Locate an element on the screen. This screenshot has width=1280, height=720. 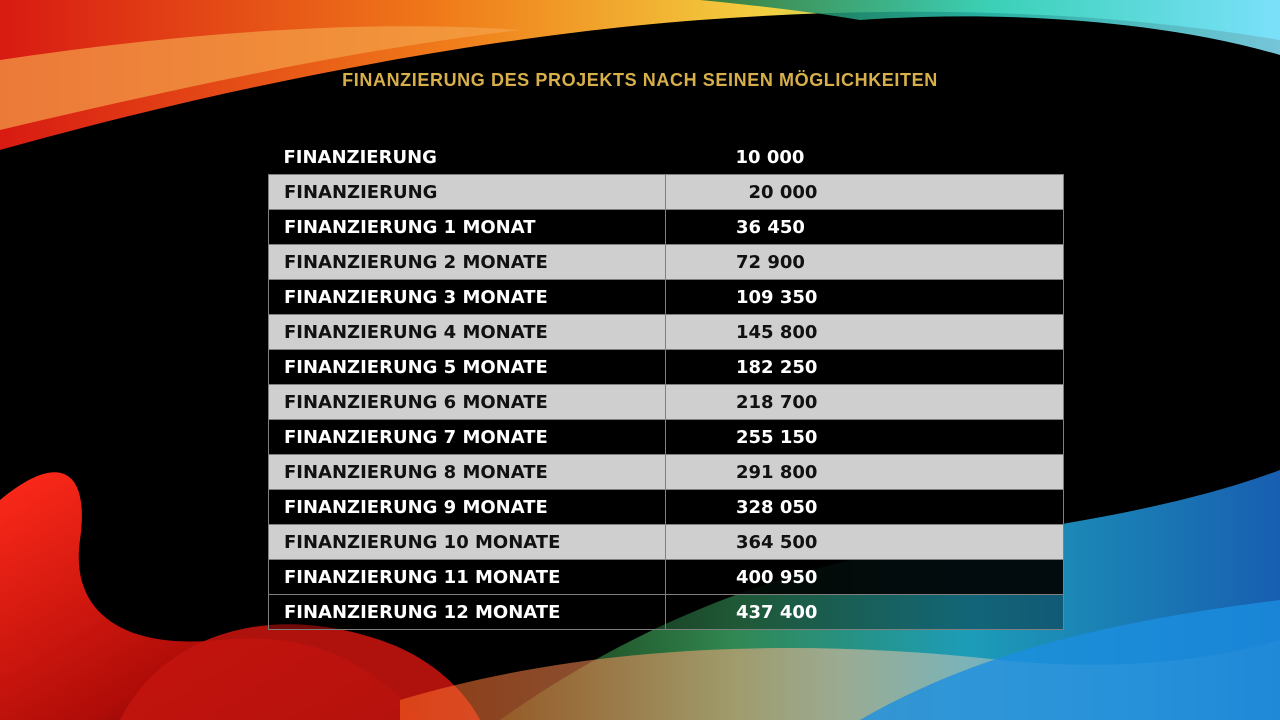
table-row: FINANZIERUNG 9 MONATE 328 050 is located at coordinates (666, 507).